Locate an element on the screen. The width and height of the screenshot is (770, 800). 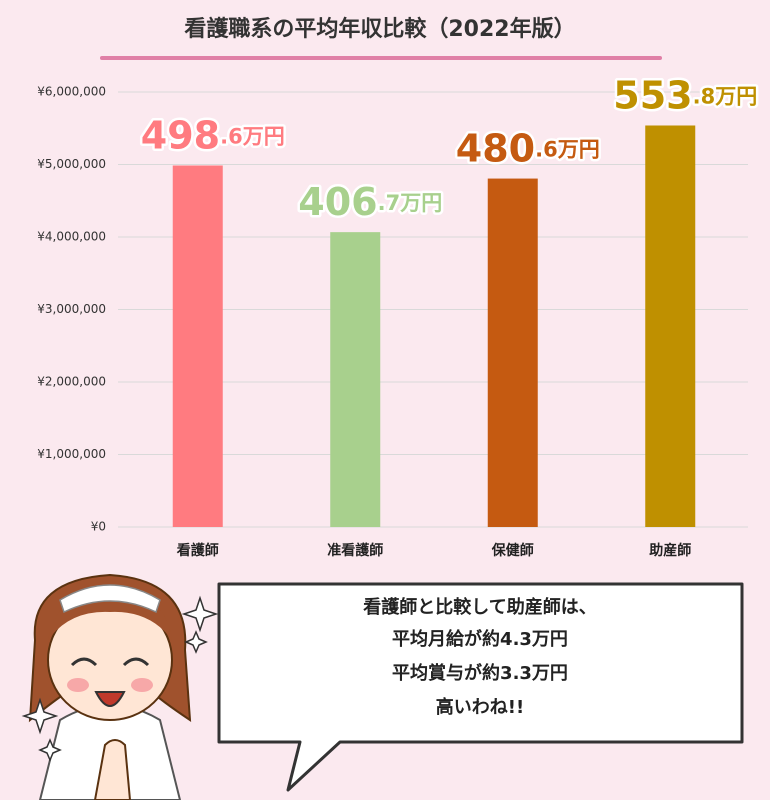
value-label: 480.6万円 is located at coordinates (528, 148).